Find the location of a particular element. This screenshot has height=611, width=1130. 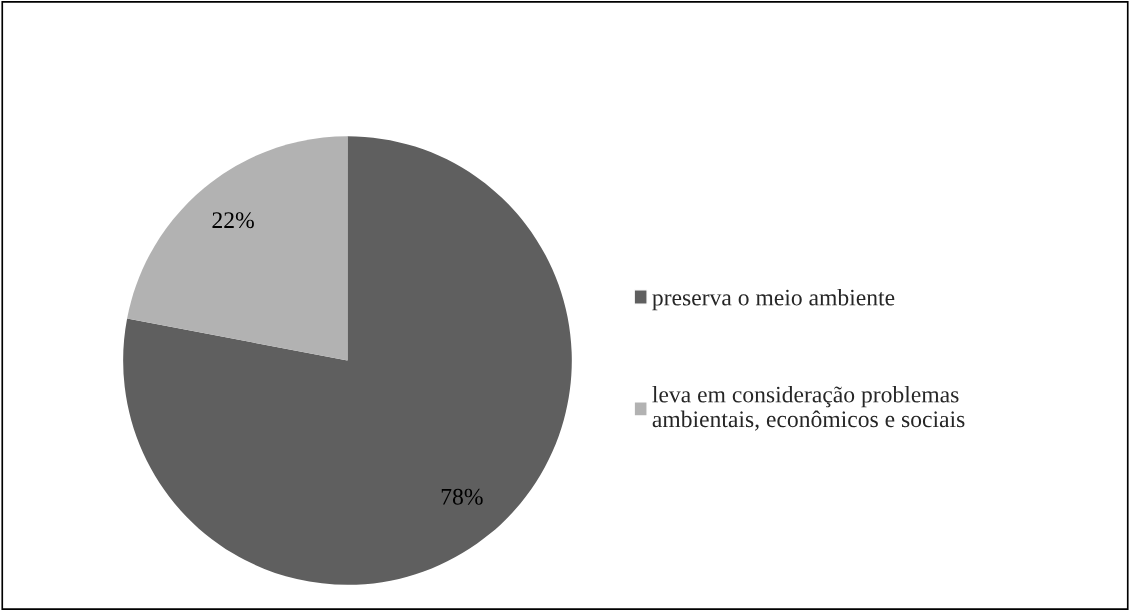

legend-label: leva em consideração problemas ambientais, econômicos e sociais is located at coordinates (808, 408).